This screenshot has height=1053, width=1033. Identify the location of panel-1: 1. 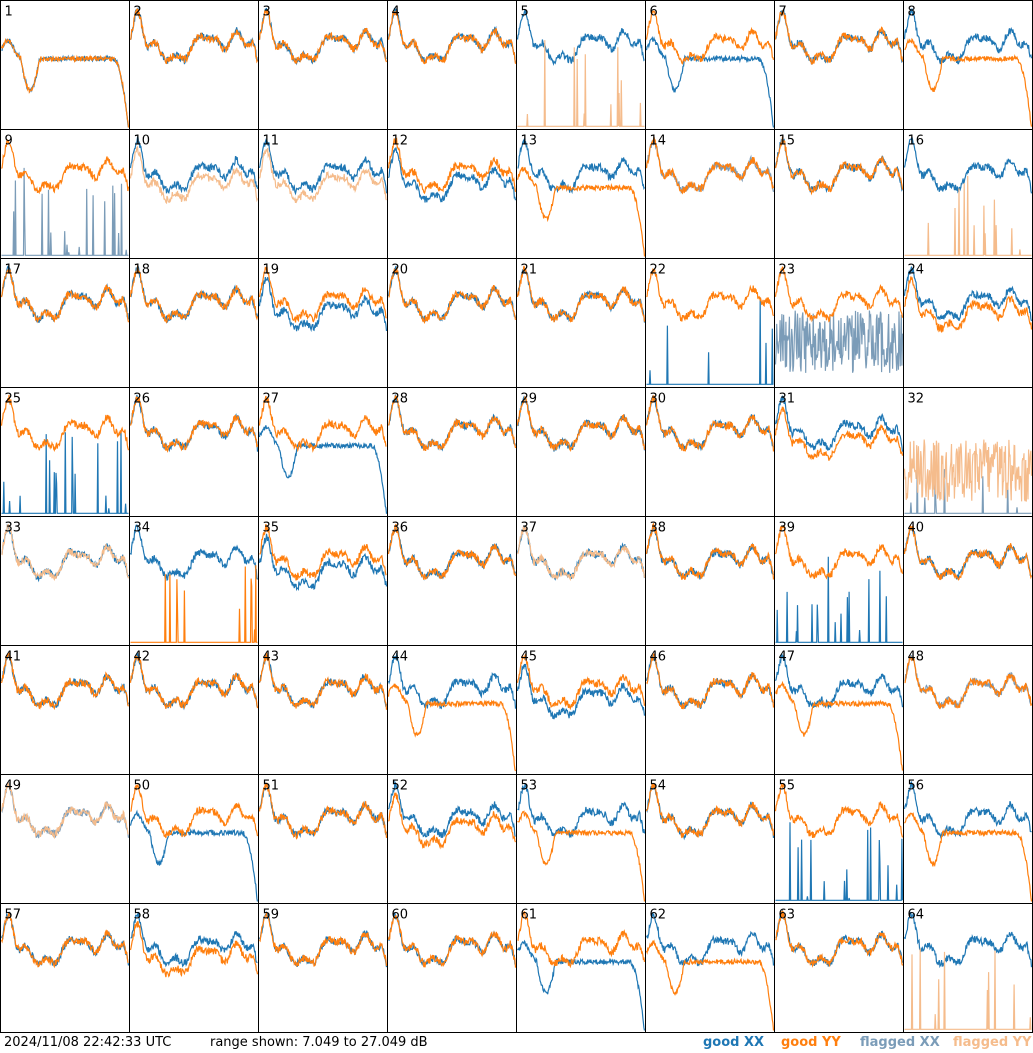
(65, 65).